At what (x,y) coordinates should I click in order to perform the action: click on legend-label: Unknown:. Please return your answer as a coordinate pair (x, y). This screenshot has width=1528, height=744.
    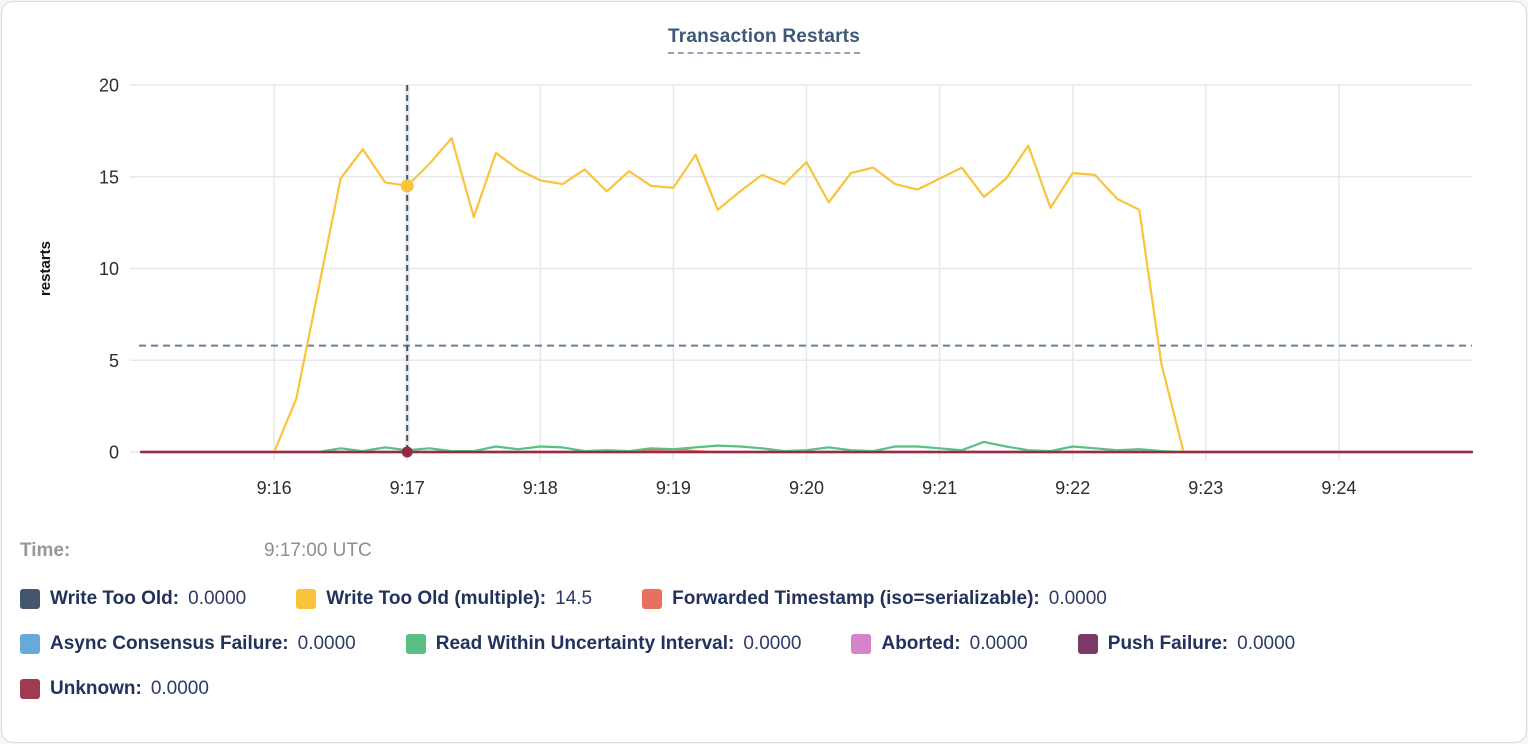
    Looking at the image, I should click on (96, 688).